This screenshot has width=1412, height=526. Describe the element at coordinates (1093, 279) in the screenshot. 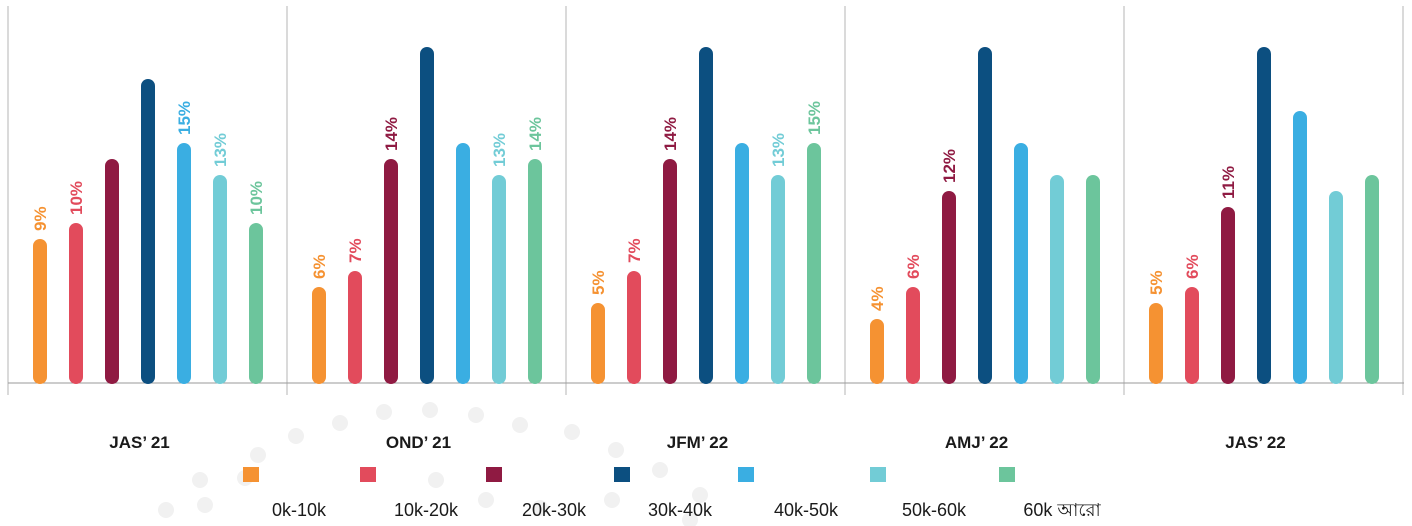

I see `bar-60k-আরো-3` at that location.